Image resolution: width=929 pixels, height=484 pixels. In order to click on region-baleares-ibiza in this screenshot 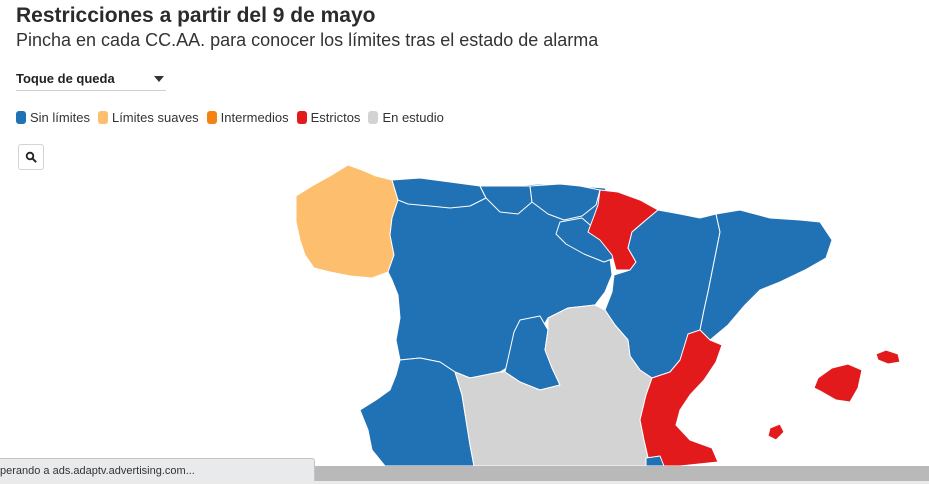, I will do `click(776, 432)`.